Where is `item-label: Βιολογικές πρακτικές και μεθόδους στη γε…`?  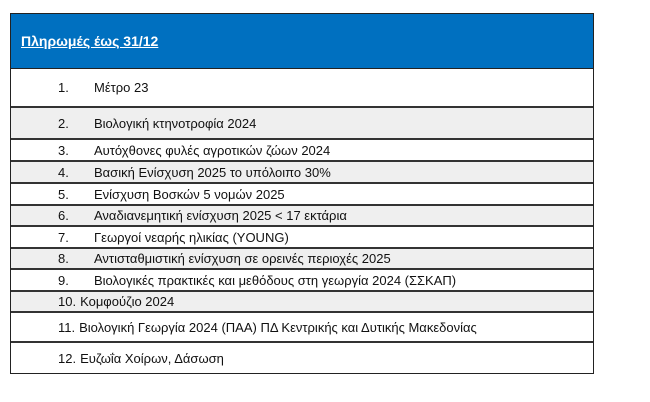
item-label: Βιολογικές πρακτικές και μεθόδους στη γε… is located at coordinates (275, 280).